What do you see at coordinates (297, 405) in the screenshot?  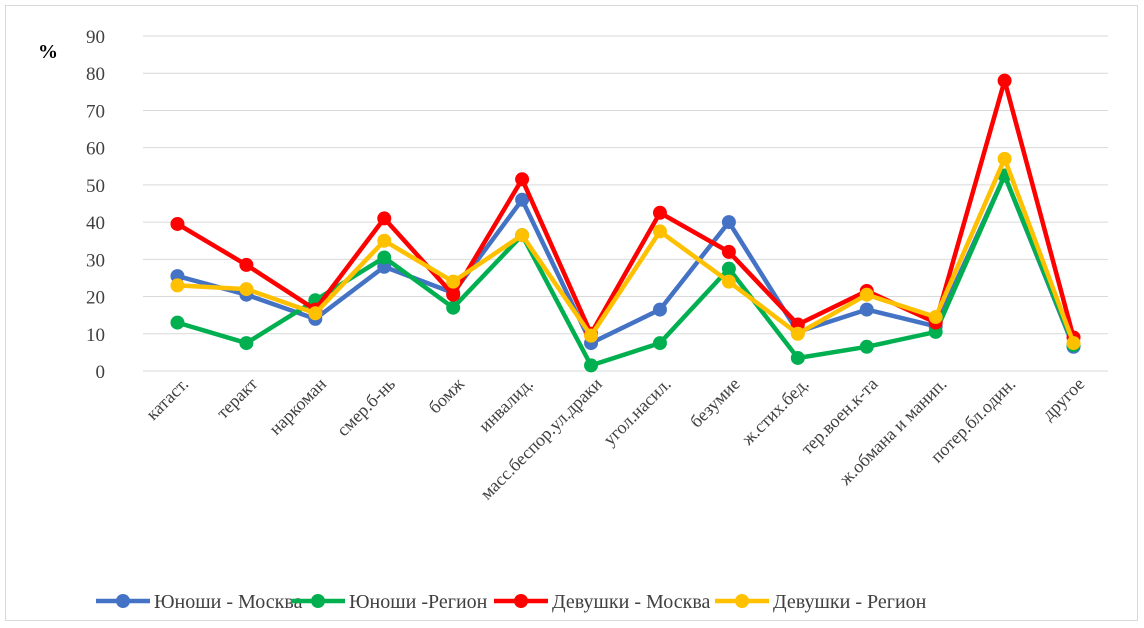 I see `x-category-label: наркоман` at bounding box center [297, 405].